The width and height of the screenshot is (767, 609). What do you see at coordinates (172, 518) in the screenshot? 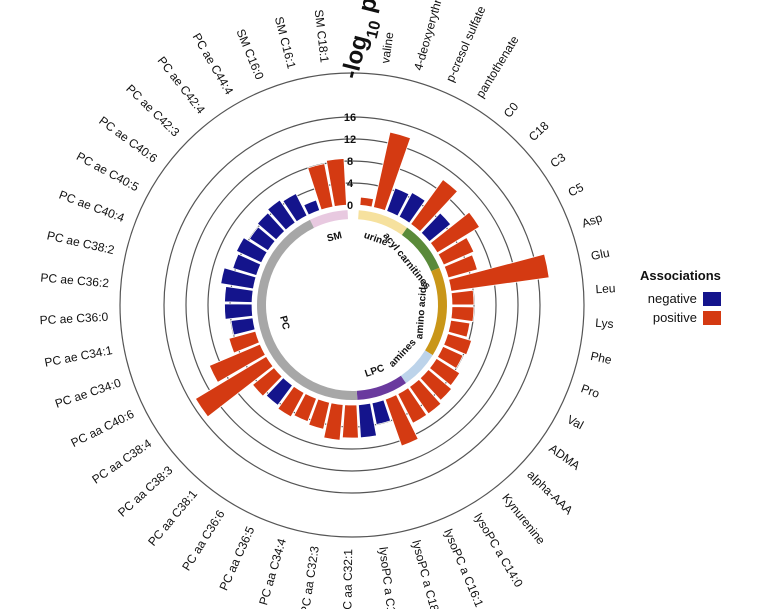
I see `category-label-27: PC aa C38:1` at bounding box center [172, 518].